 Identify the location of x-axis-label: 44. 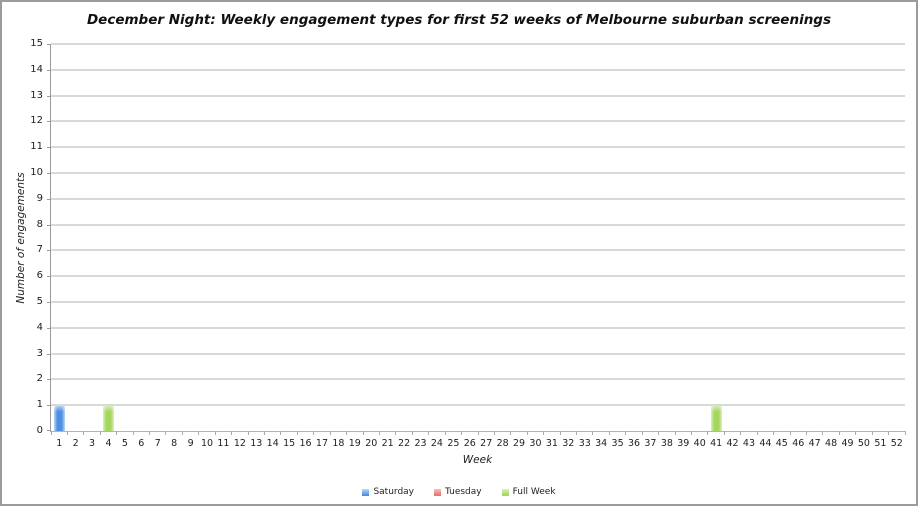
(765, 443).